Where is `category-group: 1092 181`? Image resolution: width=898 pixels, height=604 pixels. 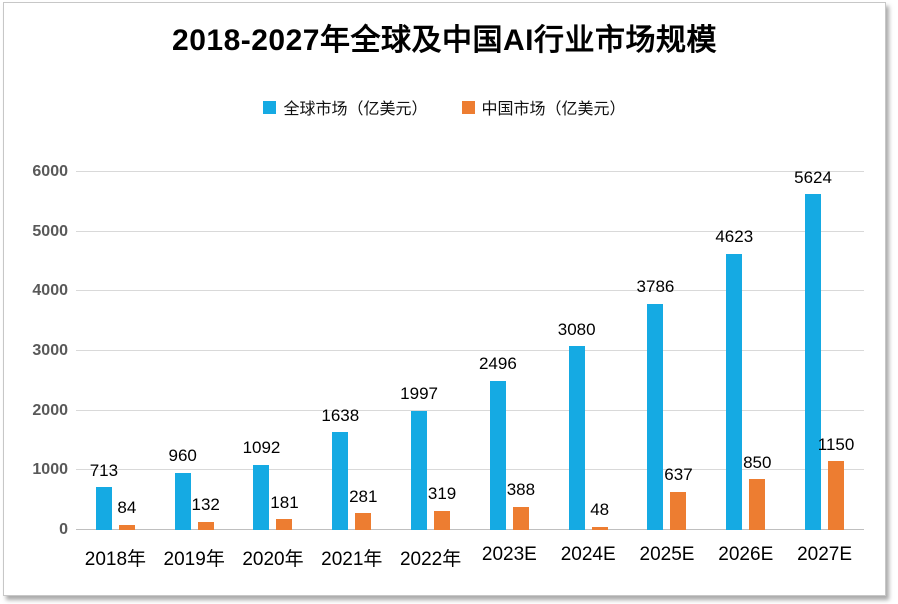 category-group: 1092 181 is located at coordinates (273, 351).